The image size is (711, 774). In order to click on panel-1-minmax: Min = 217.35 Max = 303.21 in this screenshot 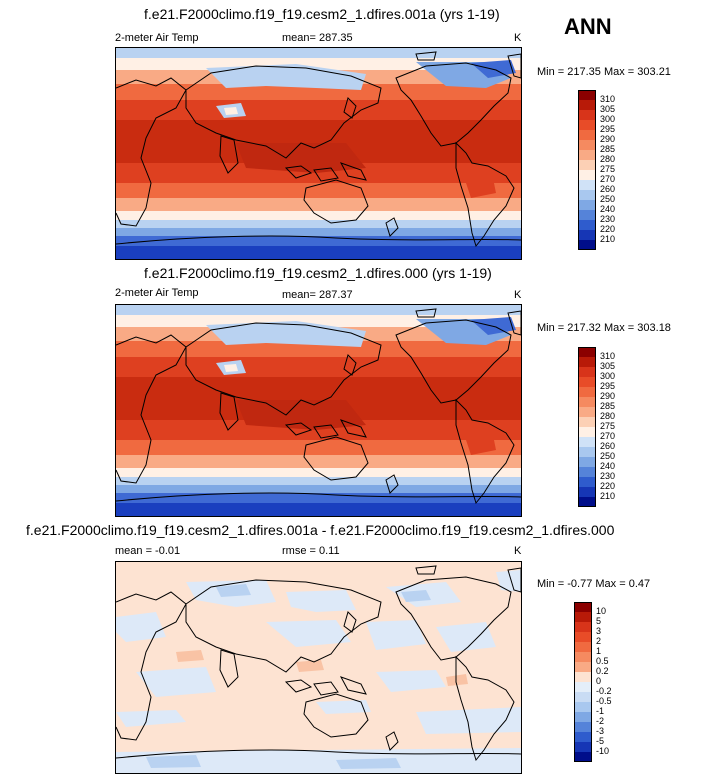, I will do `click(604, 72)`.